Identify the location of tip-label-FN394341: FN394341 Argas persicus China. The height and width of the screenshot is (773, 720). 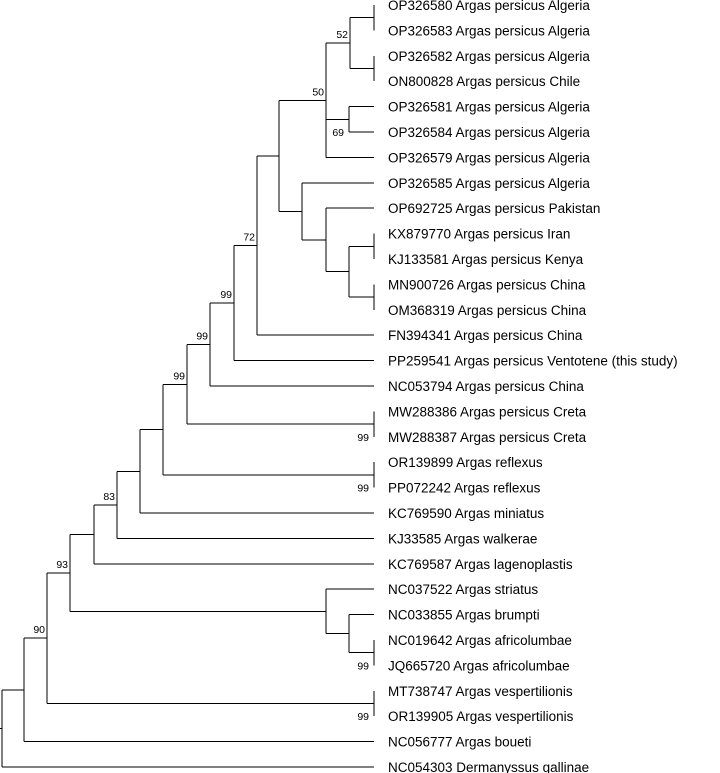
(485, 335).